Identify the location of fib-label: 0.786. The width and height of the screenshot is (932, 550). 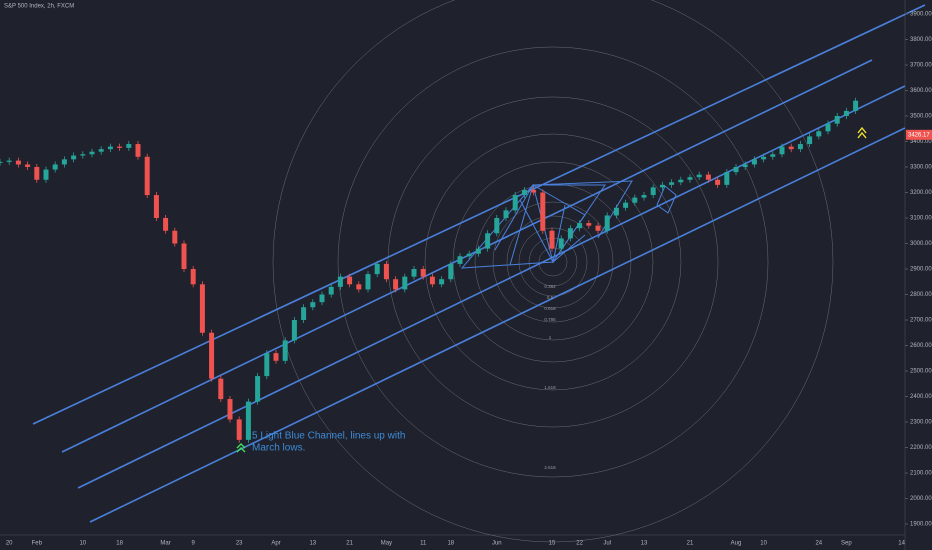
(550, 319).